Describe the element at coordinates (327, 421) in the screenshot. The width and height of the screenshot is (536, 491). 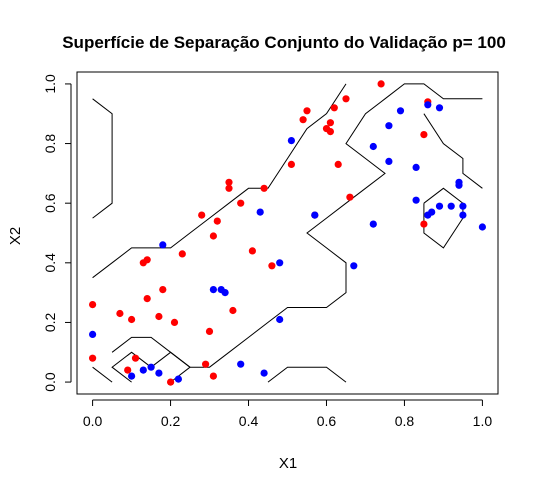
I see `x-tick-label-4: 0.6` at that location.